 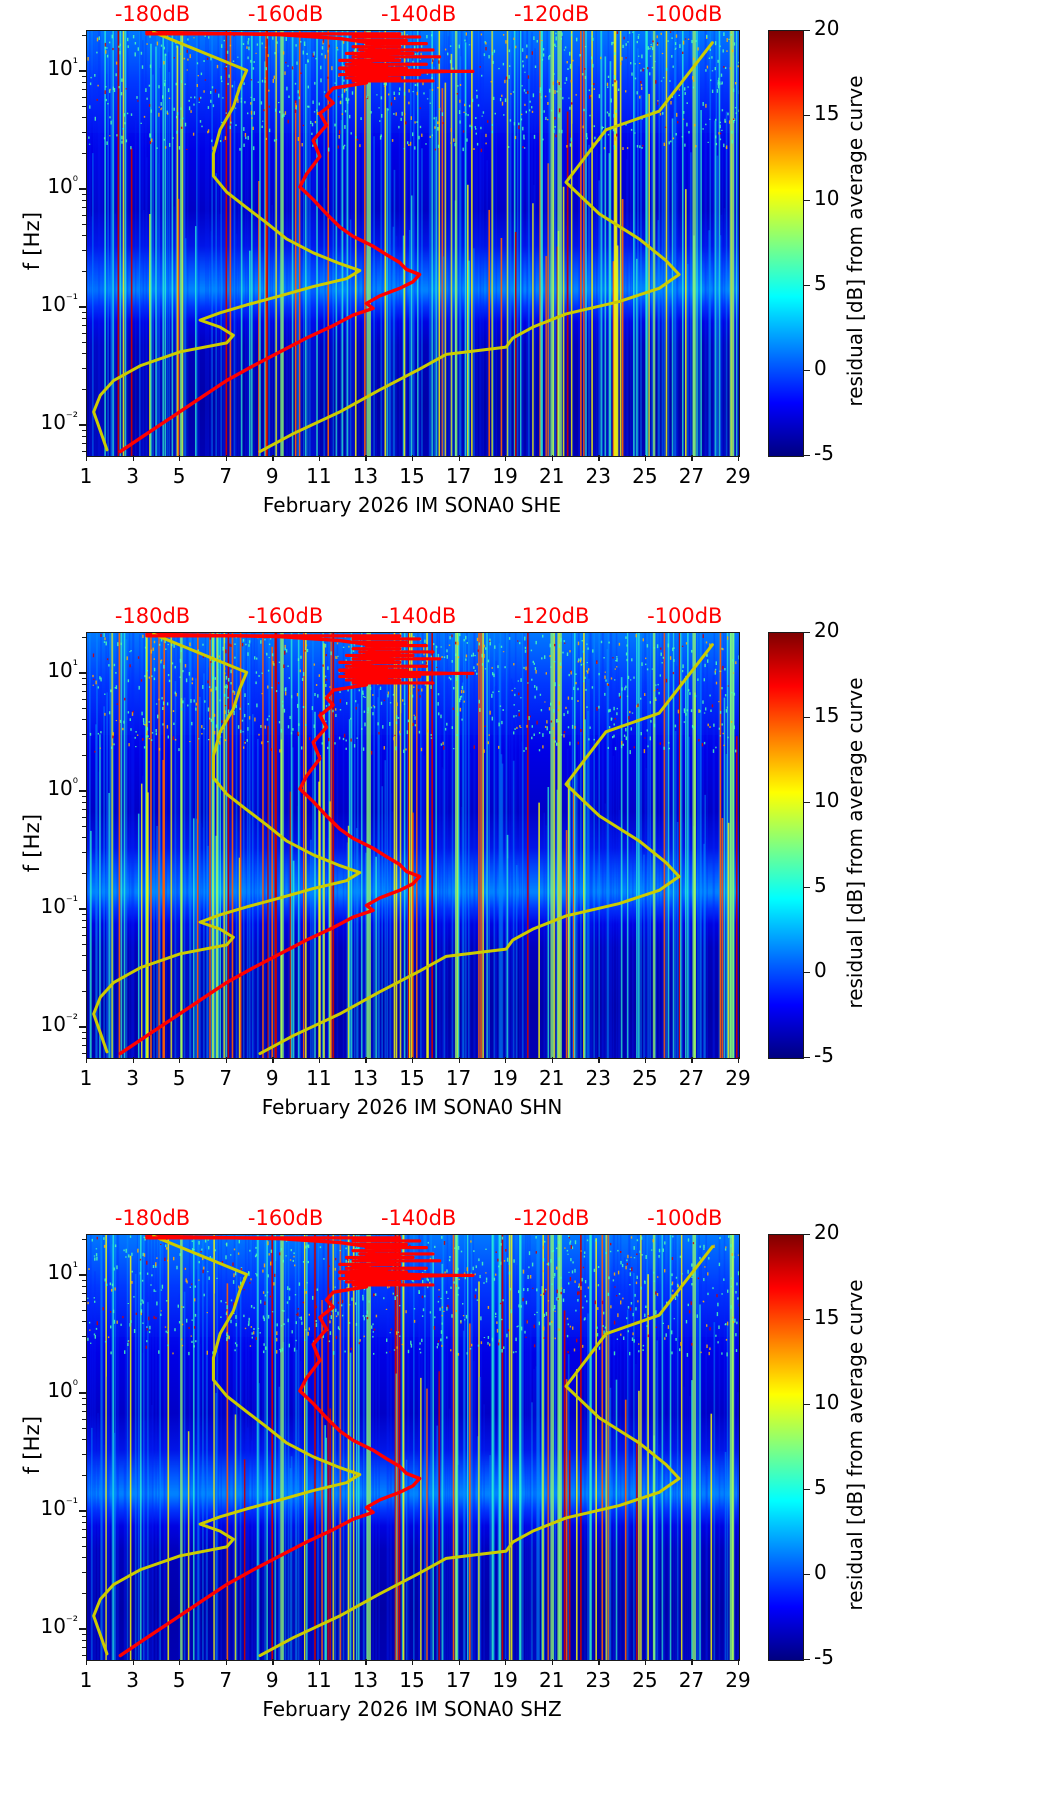 I want to click on x-axis-tick: 17, so click(x=458, y=1078).